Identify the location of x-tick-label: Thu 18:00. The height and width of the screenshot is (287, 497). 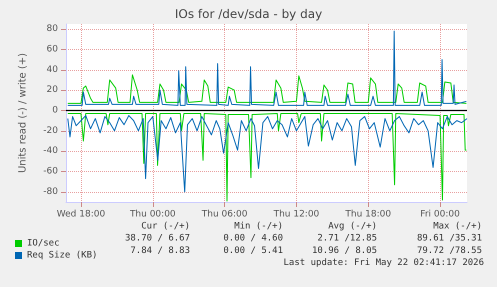
(368, 215).